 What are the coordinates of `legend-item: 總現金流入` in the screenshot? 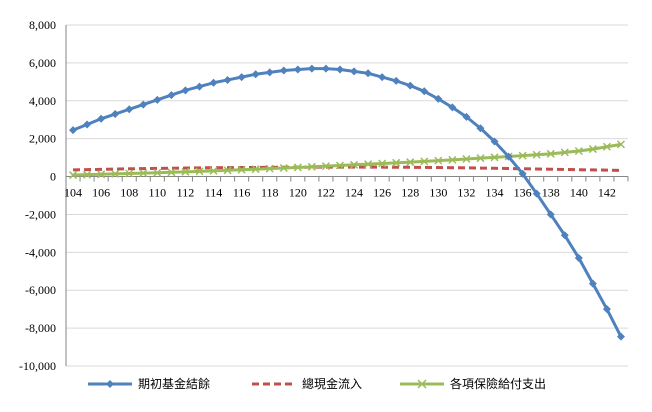 It's located at (307, 383).